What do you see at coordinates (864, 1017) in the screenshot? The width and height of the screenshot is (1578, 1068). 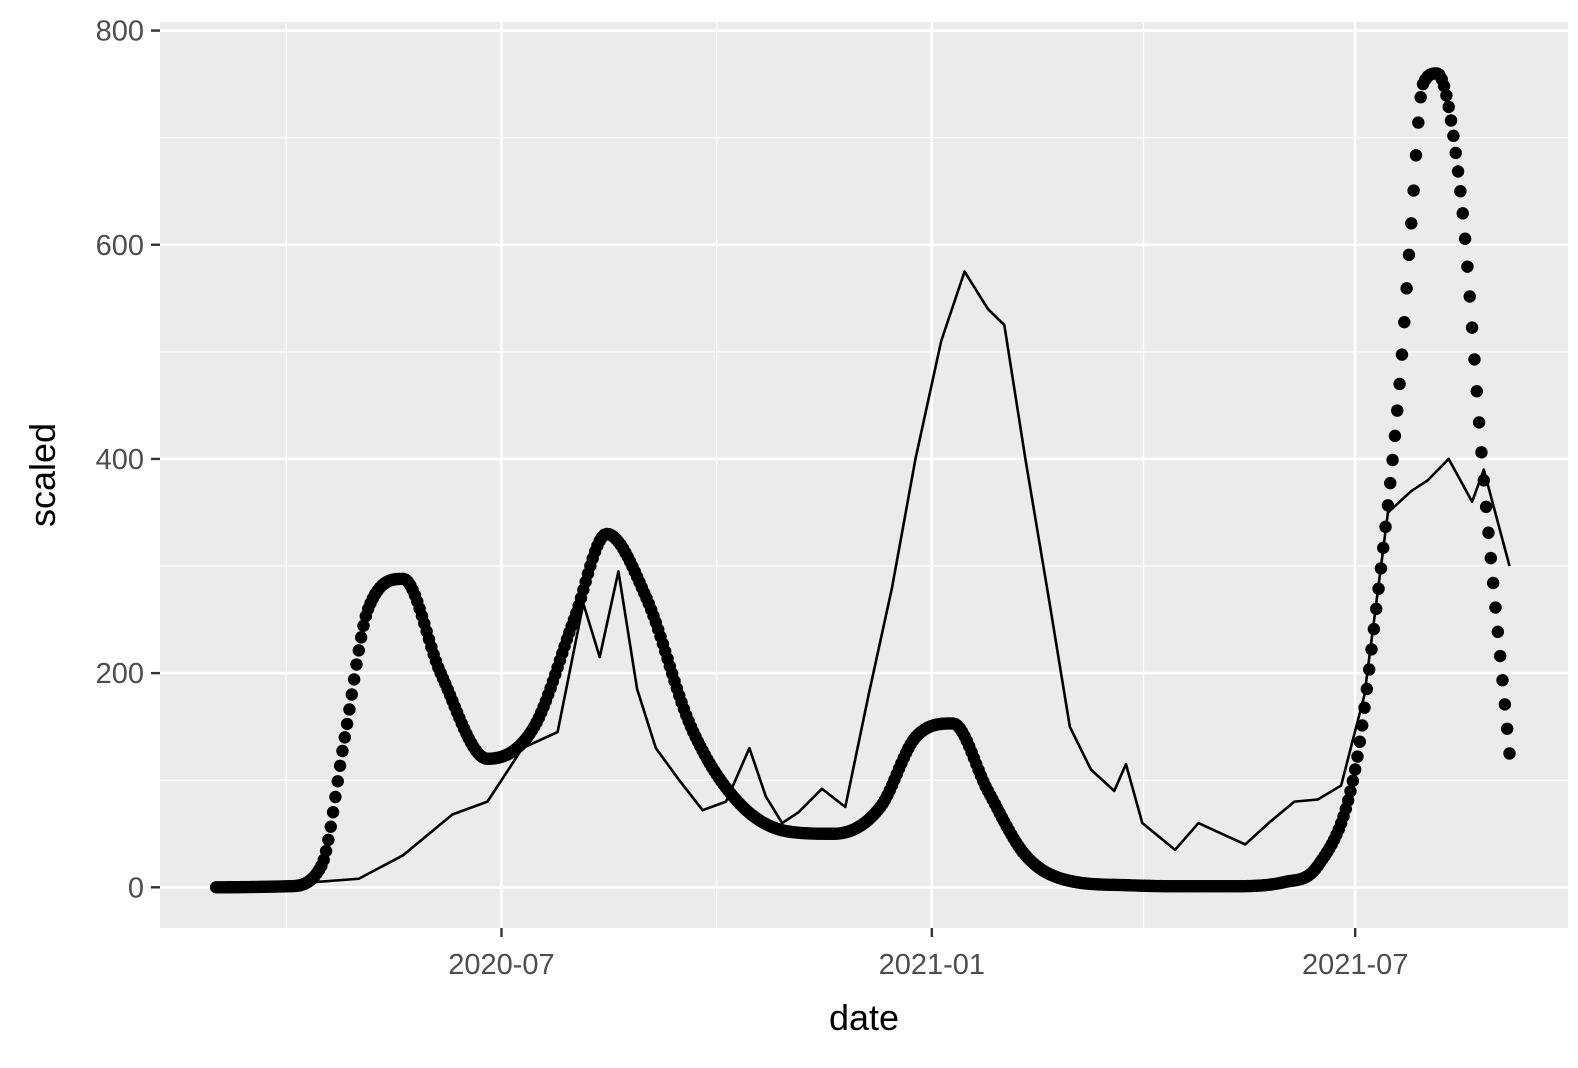 I see `x-axis-title: date` at bounding box center [864, 1017].